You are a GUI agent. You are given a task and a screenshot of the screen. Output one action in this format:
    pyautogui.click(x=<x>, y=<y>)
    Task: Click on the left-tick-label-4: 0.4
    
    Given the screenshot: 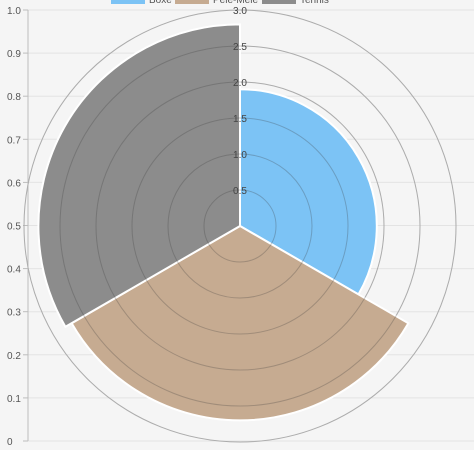 What is the action you would take?
    pyautogui.click(x=14, y=270)
    